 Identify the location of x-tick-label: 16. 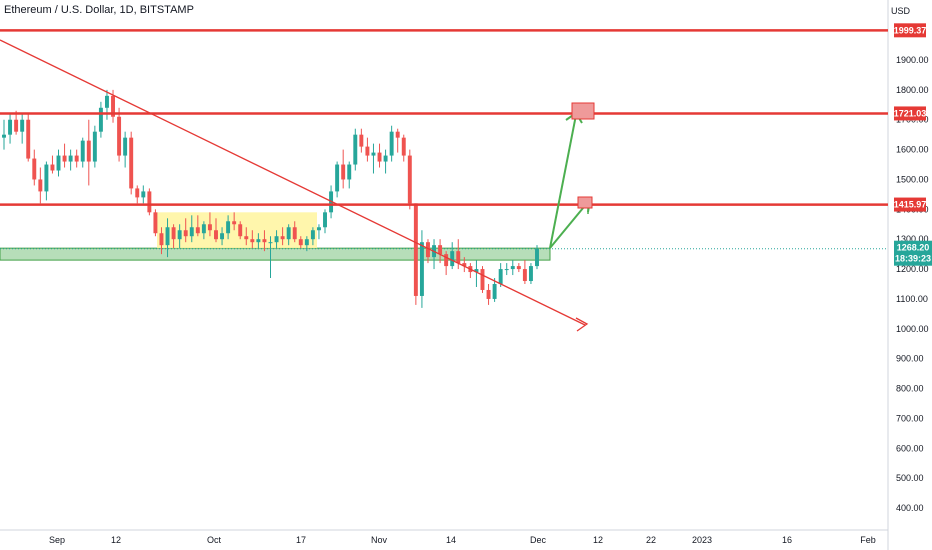
(787, 540).